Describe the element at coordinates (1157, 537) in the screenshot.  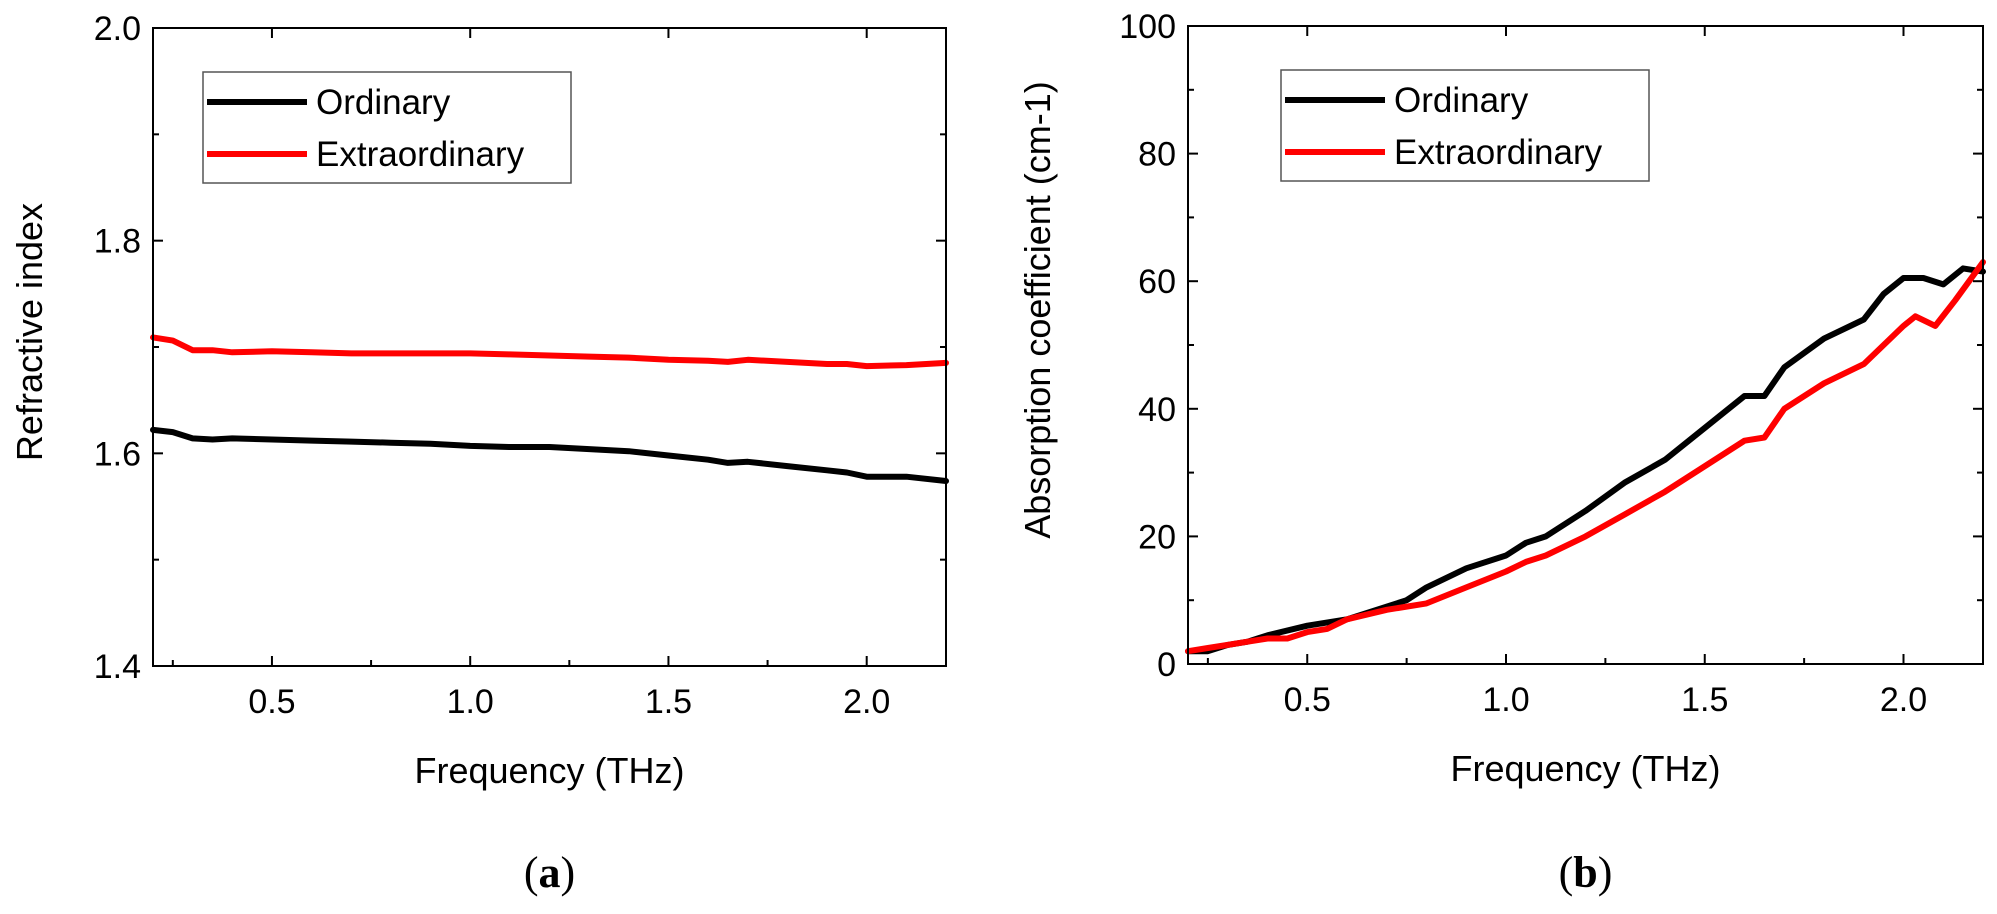
I see `y-tick-label: 20` at that location.